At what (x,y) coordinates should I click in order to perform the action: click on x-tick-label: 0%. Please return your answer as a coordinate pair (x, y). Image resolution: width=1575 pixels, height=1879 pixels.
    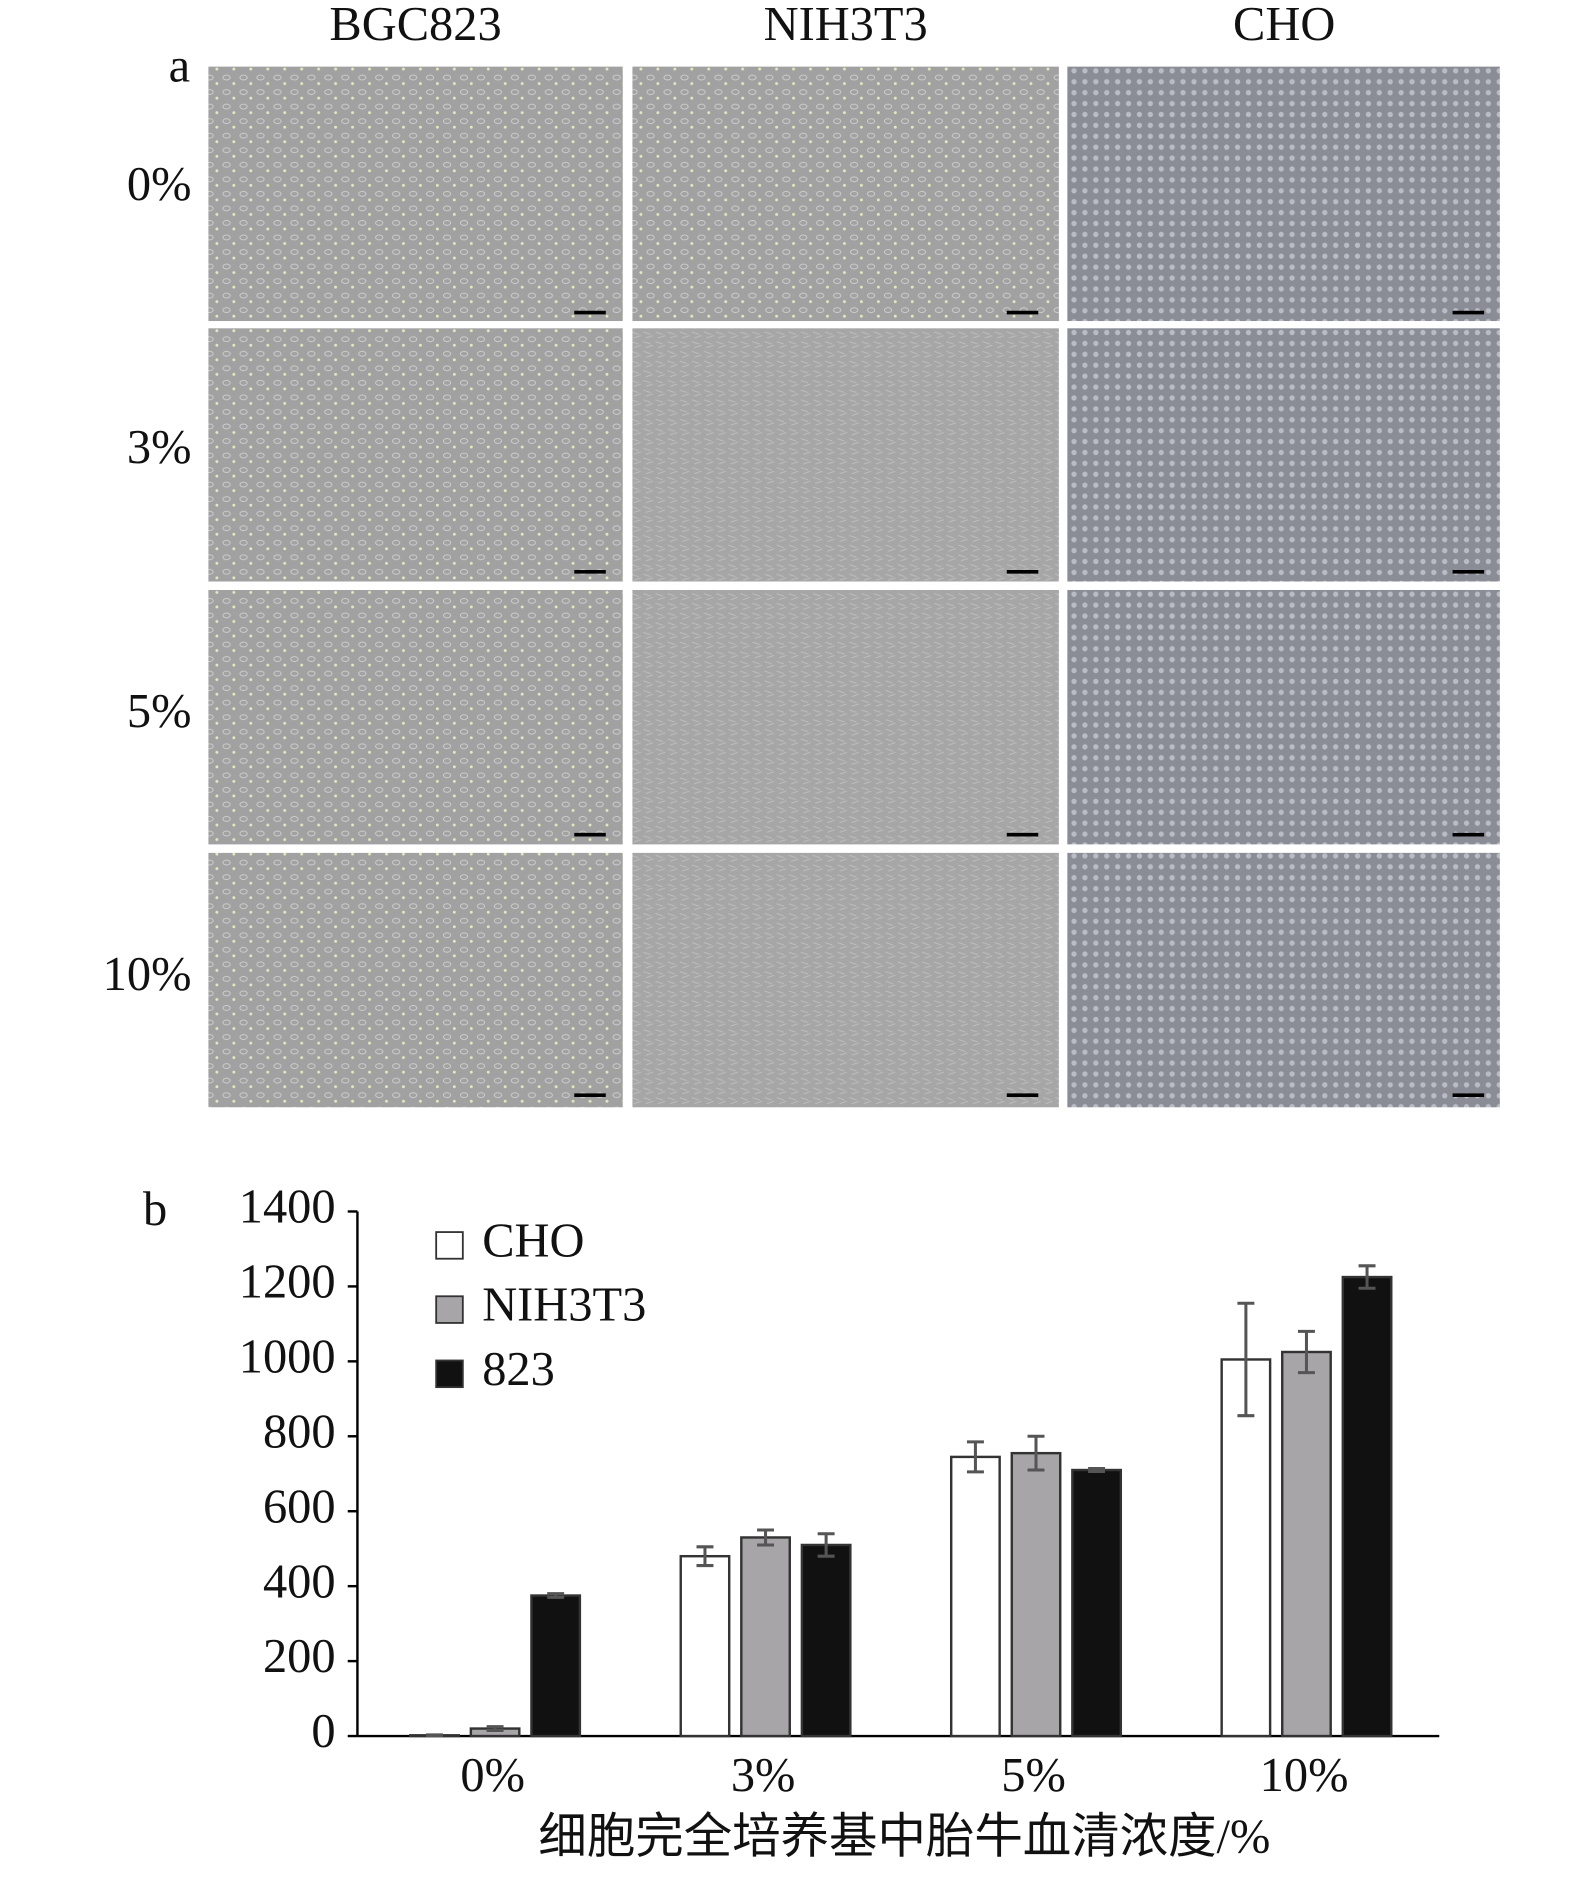
    Looking at the image, I should click on (492, 1775).